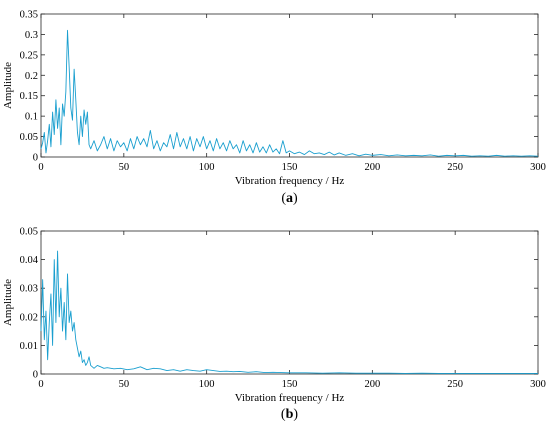  What do you see at coordinates (31, 35) in the screenshot?
I see `y-tick-label: 0.3` at bounding box center [31, 35].